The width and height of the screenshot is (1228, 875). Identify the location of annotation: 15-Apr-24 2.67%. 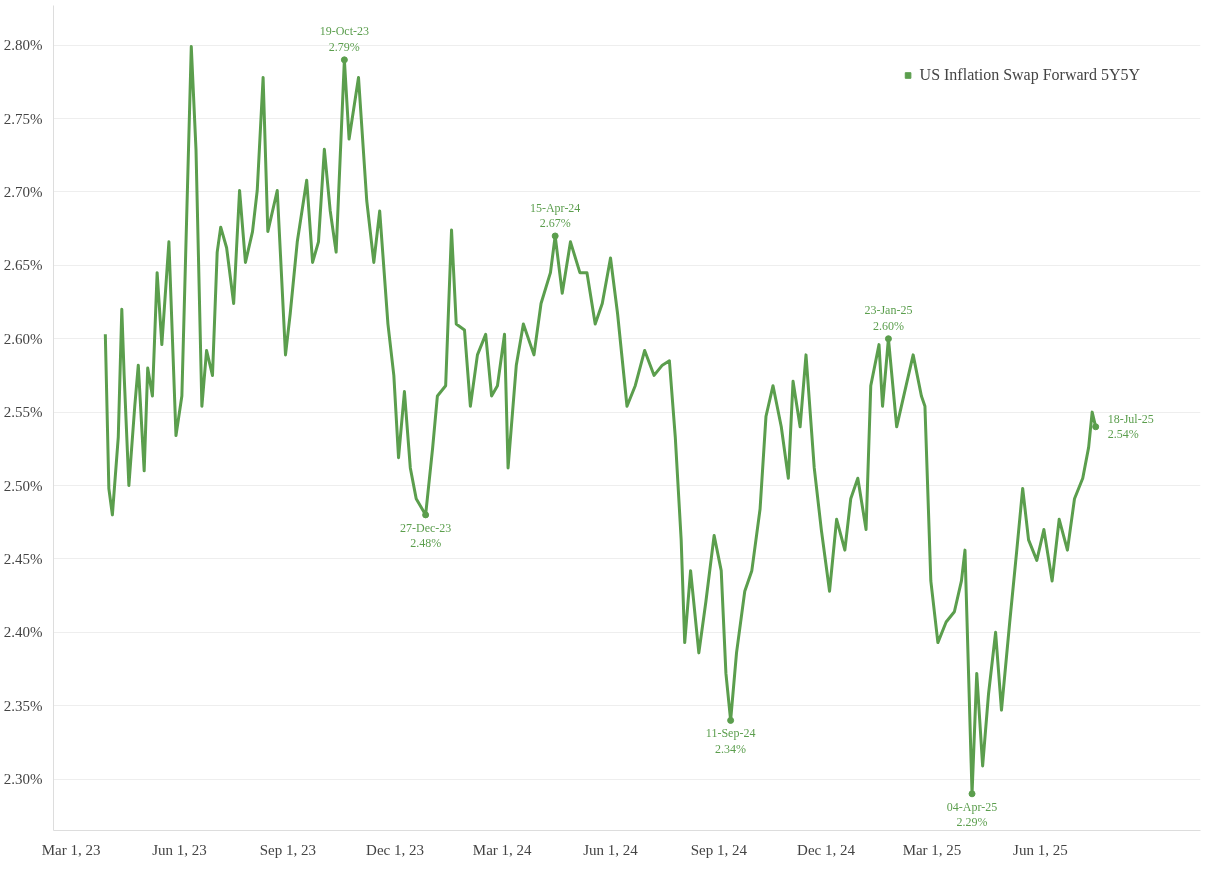
(555, 215).